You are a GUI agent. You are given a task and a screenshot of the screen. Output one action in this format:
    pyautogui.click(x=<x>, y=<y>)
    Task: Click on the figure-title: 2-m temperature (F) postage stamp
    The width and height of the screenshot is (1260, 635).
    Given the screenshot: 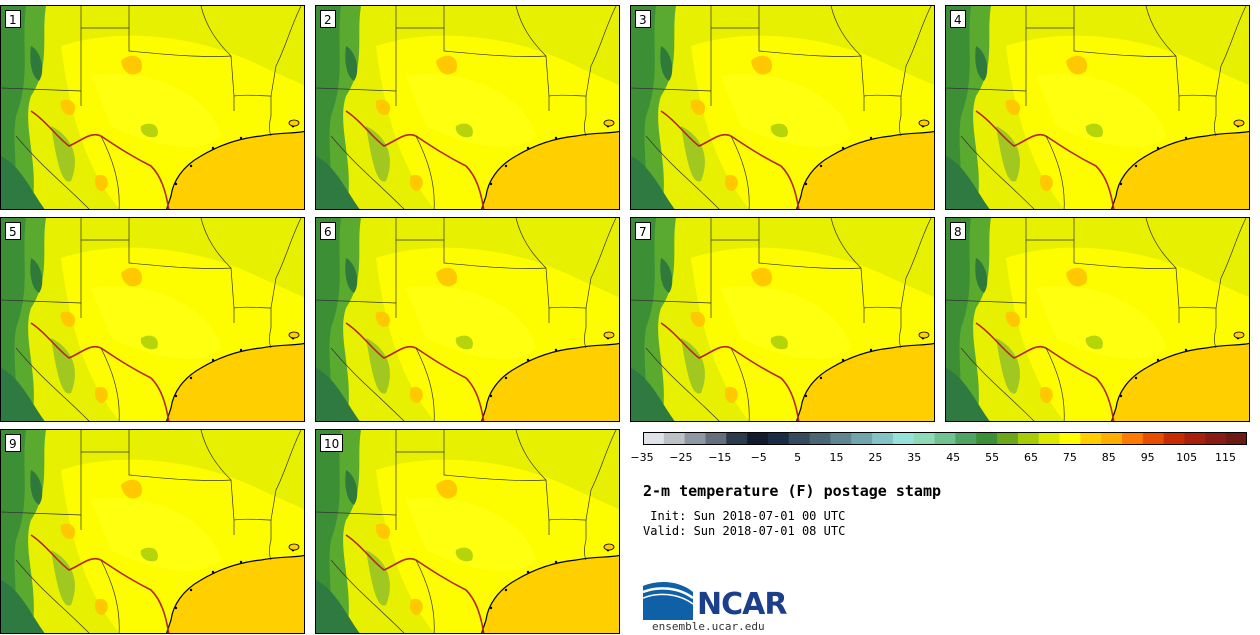 What is the action you would take?
    pyautogui.click(x=792, y=491)
    